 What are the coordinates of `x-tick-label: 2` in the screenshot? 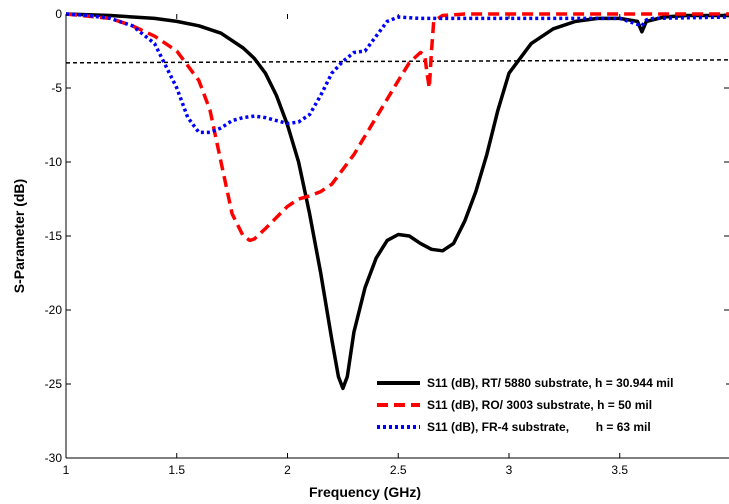 It's located at (287, 470).